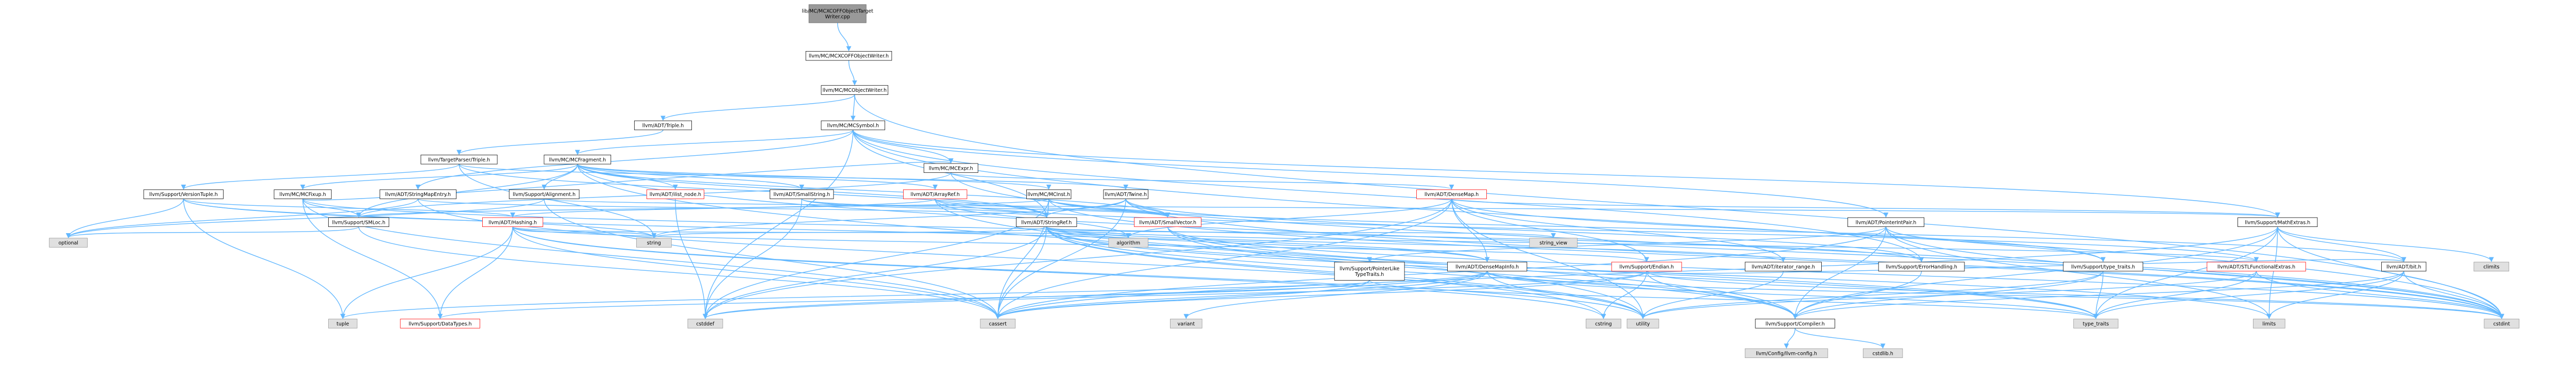 The height and width of the screenshot is (376, 2576). I want to click on edge-ecradix-to-cstring, so click(1624, 295).